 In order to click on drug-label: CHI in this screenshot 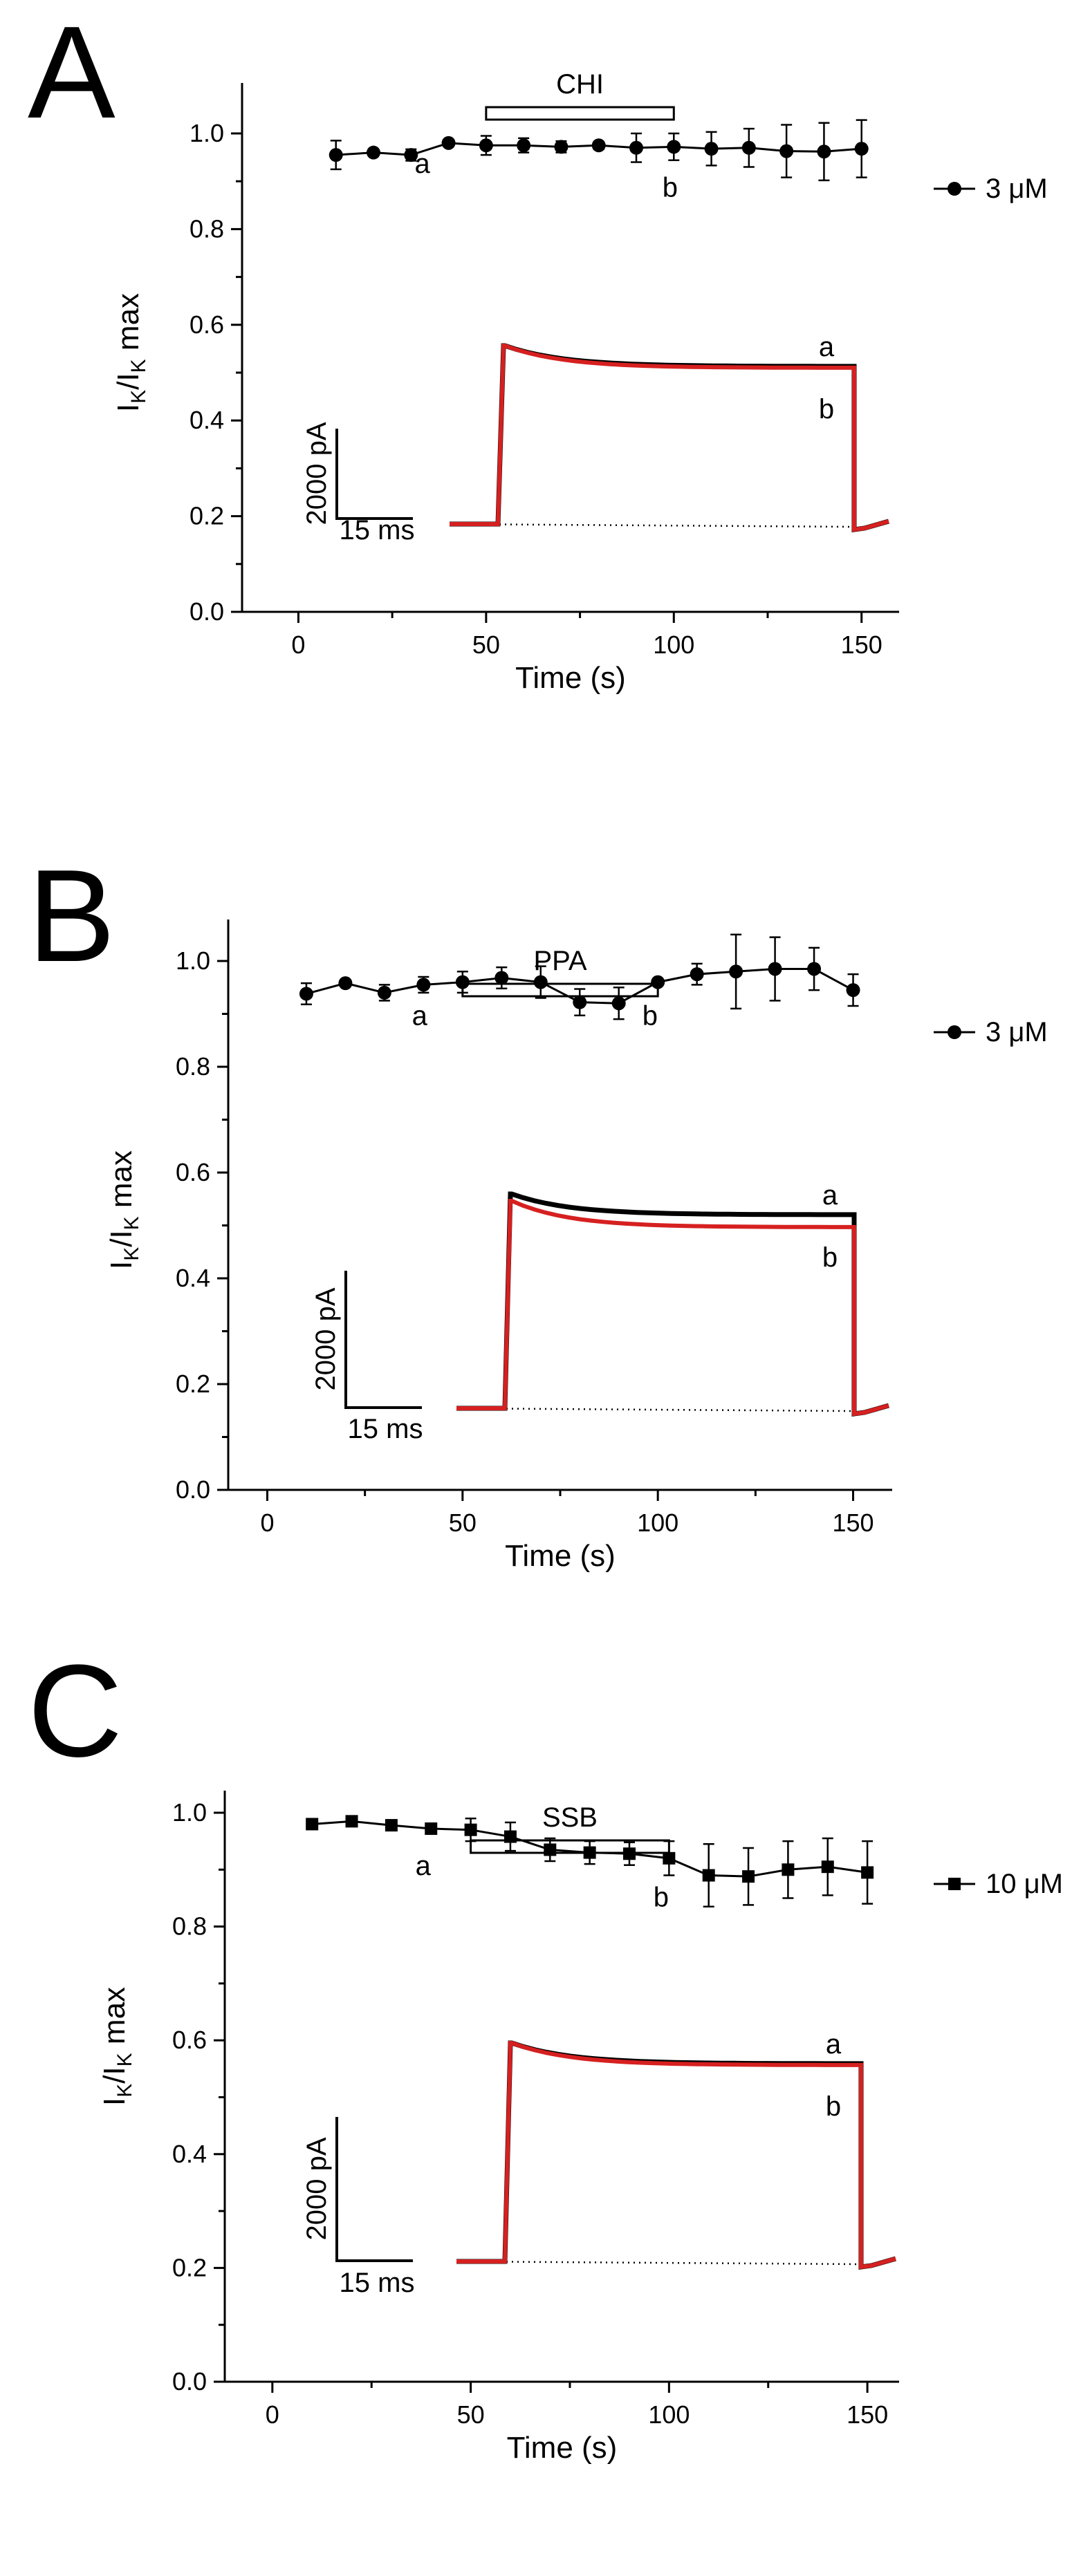, I will do `click(580, 84)`.